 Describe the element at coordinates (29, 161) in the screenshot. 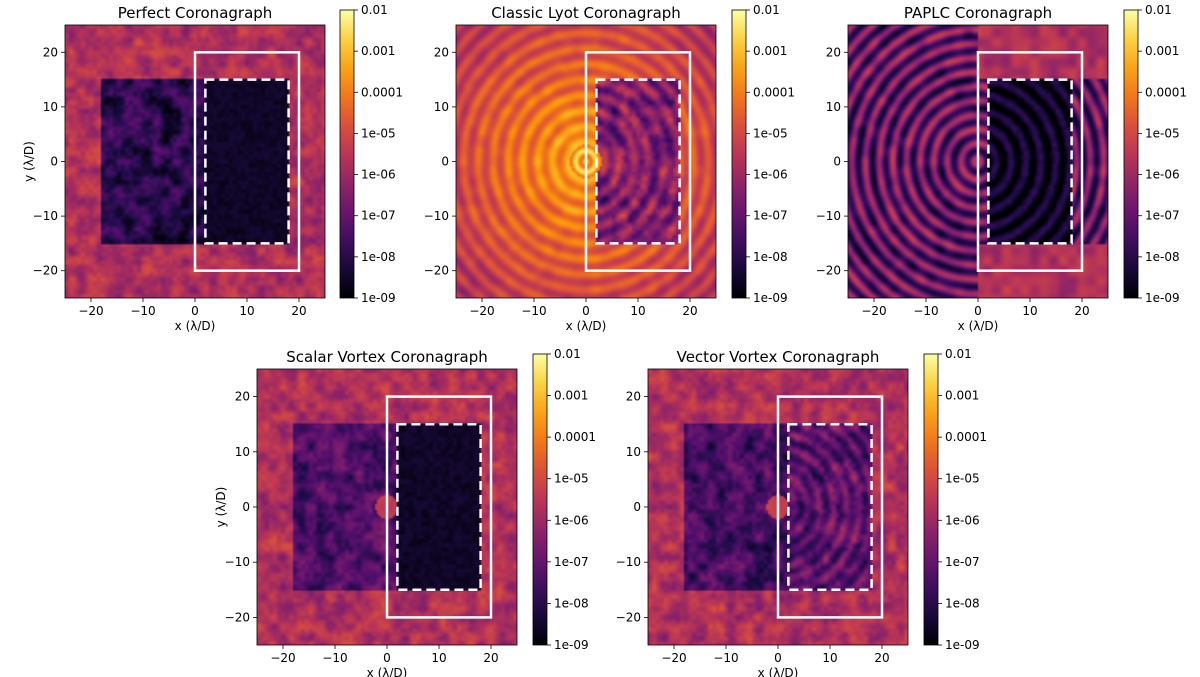

I see `y-axis-label: y (λ/D)` at that location.